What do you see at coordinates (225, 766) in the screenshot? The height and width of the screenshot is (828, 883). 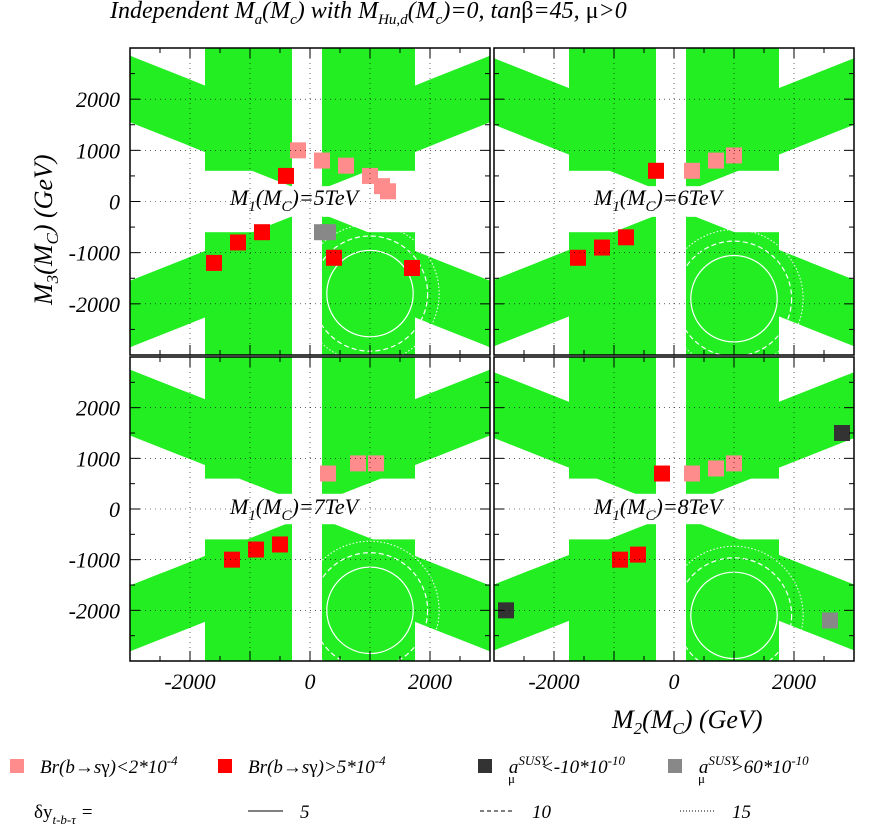 I see `legend-swatch-bsg_high` at bounding box center [225, 766].